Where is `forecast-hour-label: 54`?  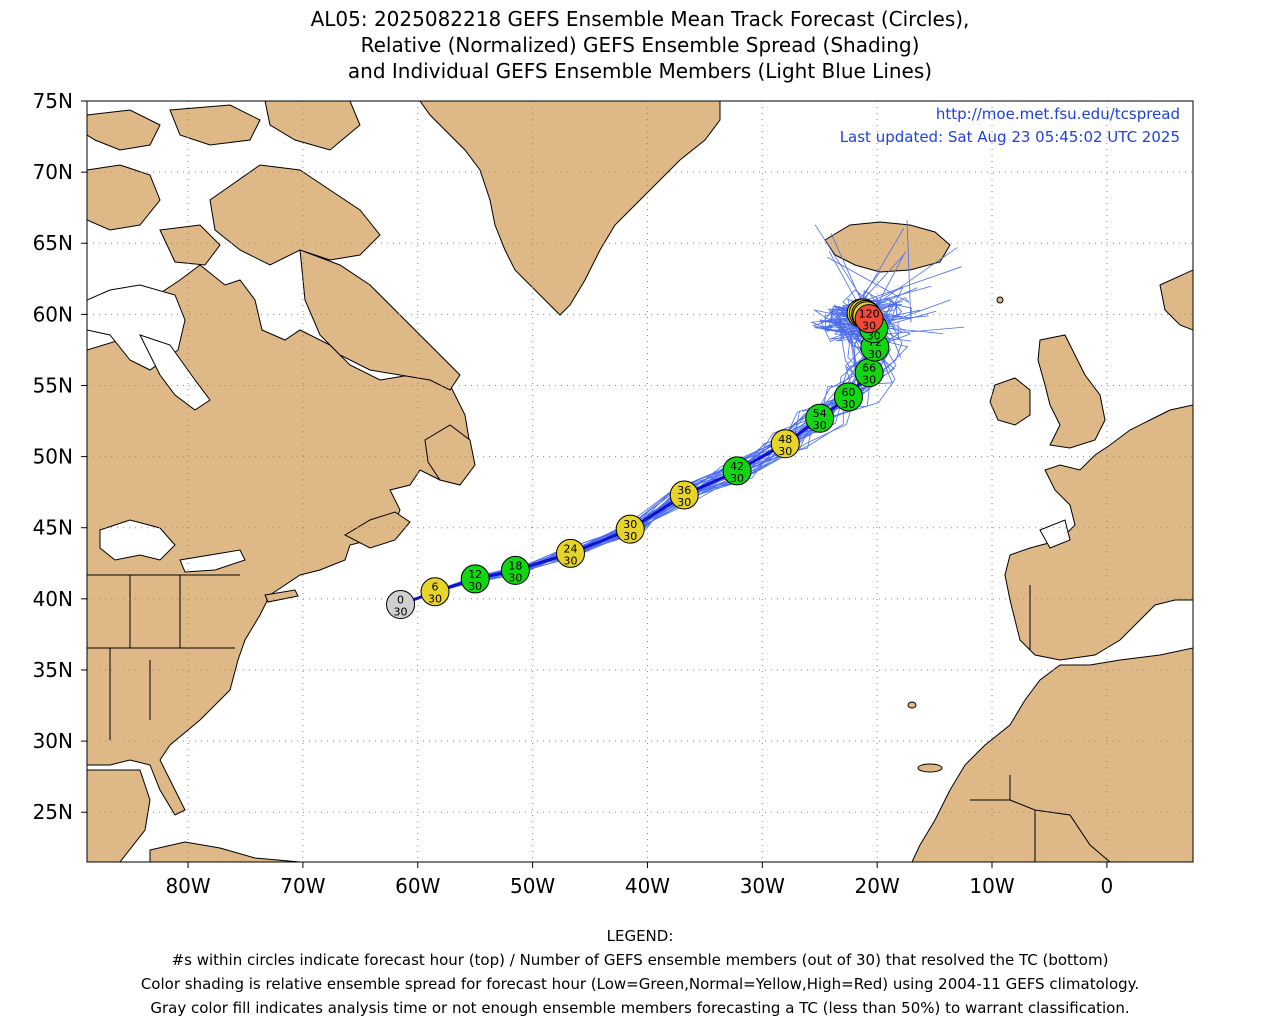 forecast-hour-label: 54 is located at coordinates (820, 413).